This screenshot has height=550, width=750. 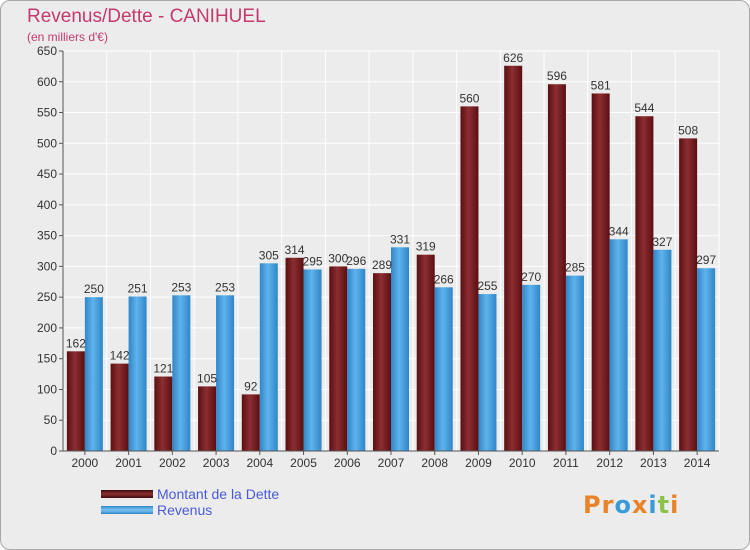 What do you see at coordinates (600, 272) in the screenshot?
I see `bar-debt-2012` at bounding box center [600, 272].